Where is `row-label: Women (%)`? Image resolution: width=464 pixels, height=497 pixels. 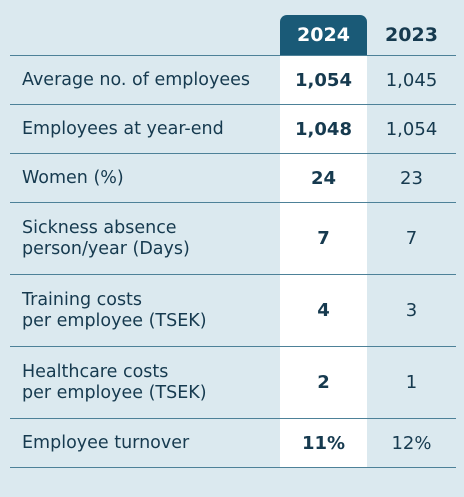
row-label: Women (%) is located at coordinates (73, 177).